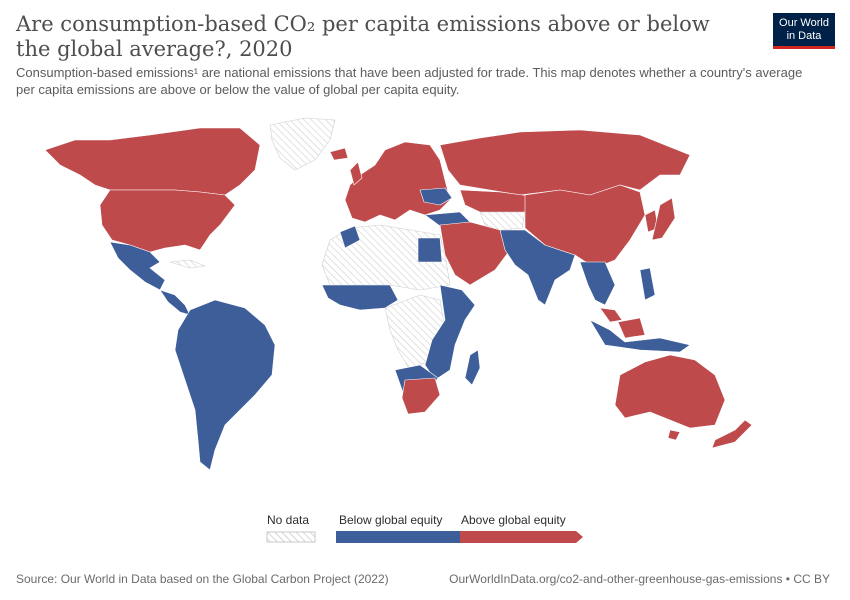 This screenshot has height=600, width=850. Describe the element at coordinates (804, 23) in the screenshot. I see `logo-line-1: Our World` at that location.